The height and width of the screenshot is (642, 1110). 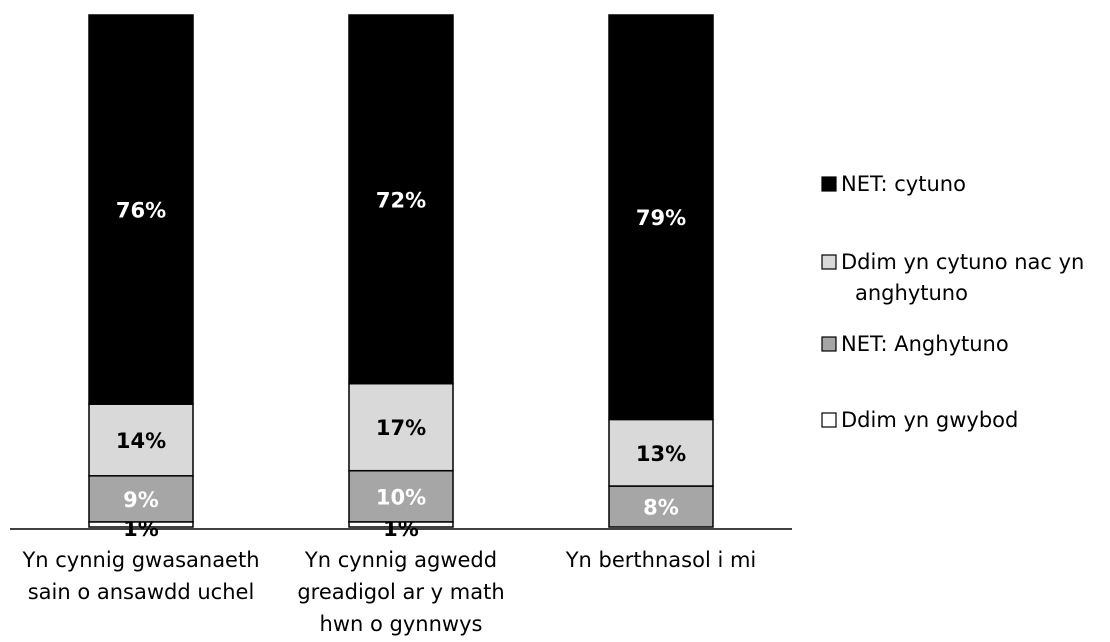 I want to click on data-label-net-cytuno-3: 79%, so click(x=661, y=218).